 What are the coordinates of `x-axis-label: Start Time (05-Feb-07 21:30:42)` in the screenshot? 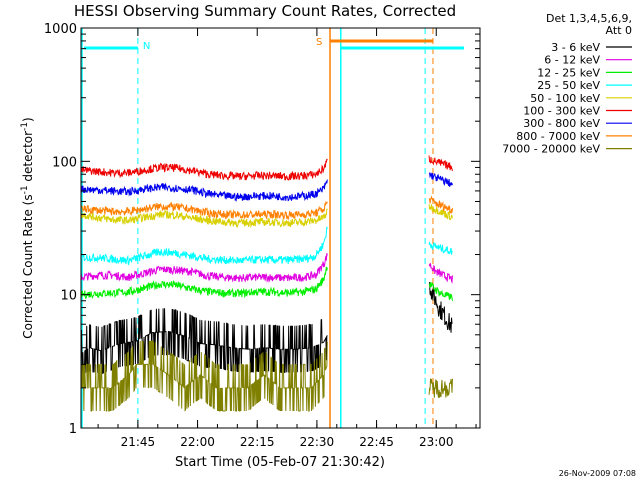 It's located at (280, 462).